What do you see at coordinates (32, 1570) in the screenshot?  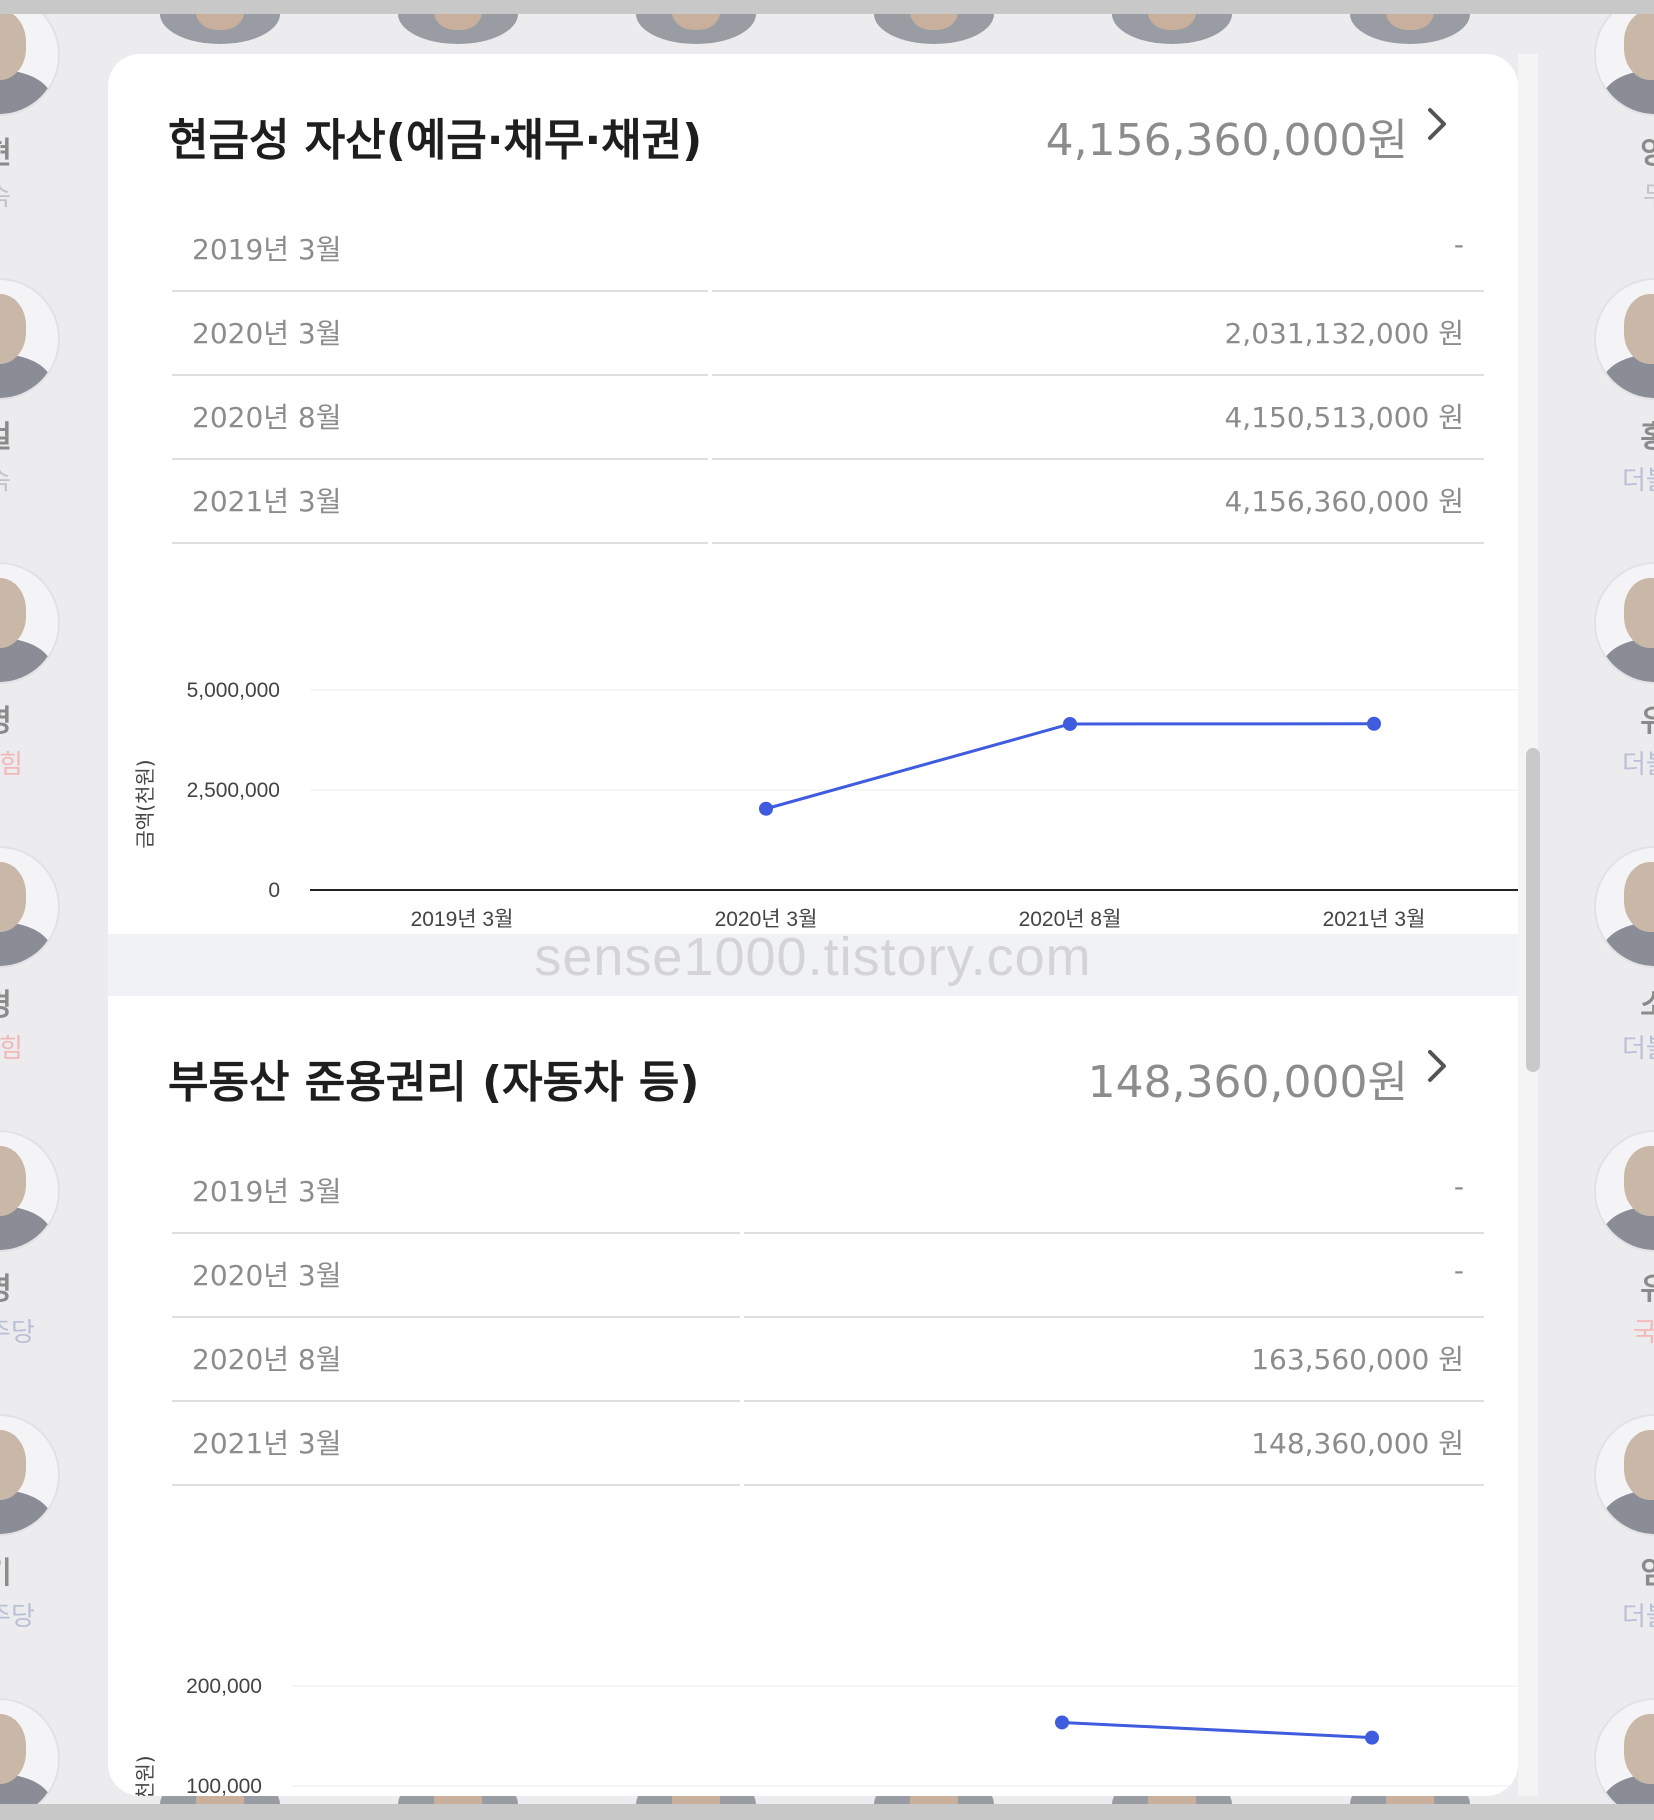 I see `person-name: 기` at bounding box center [32, 1570].